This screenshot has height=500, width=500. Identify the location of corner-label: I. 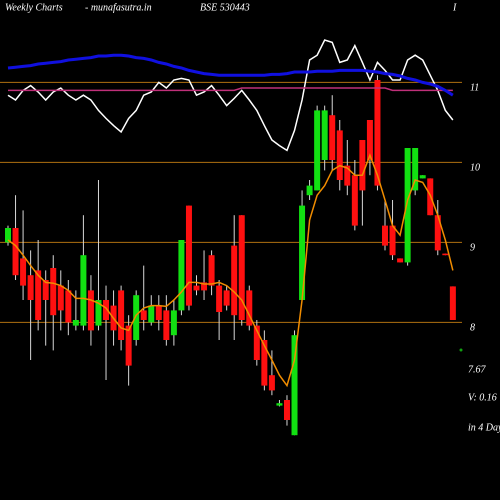
(454, 7).